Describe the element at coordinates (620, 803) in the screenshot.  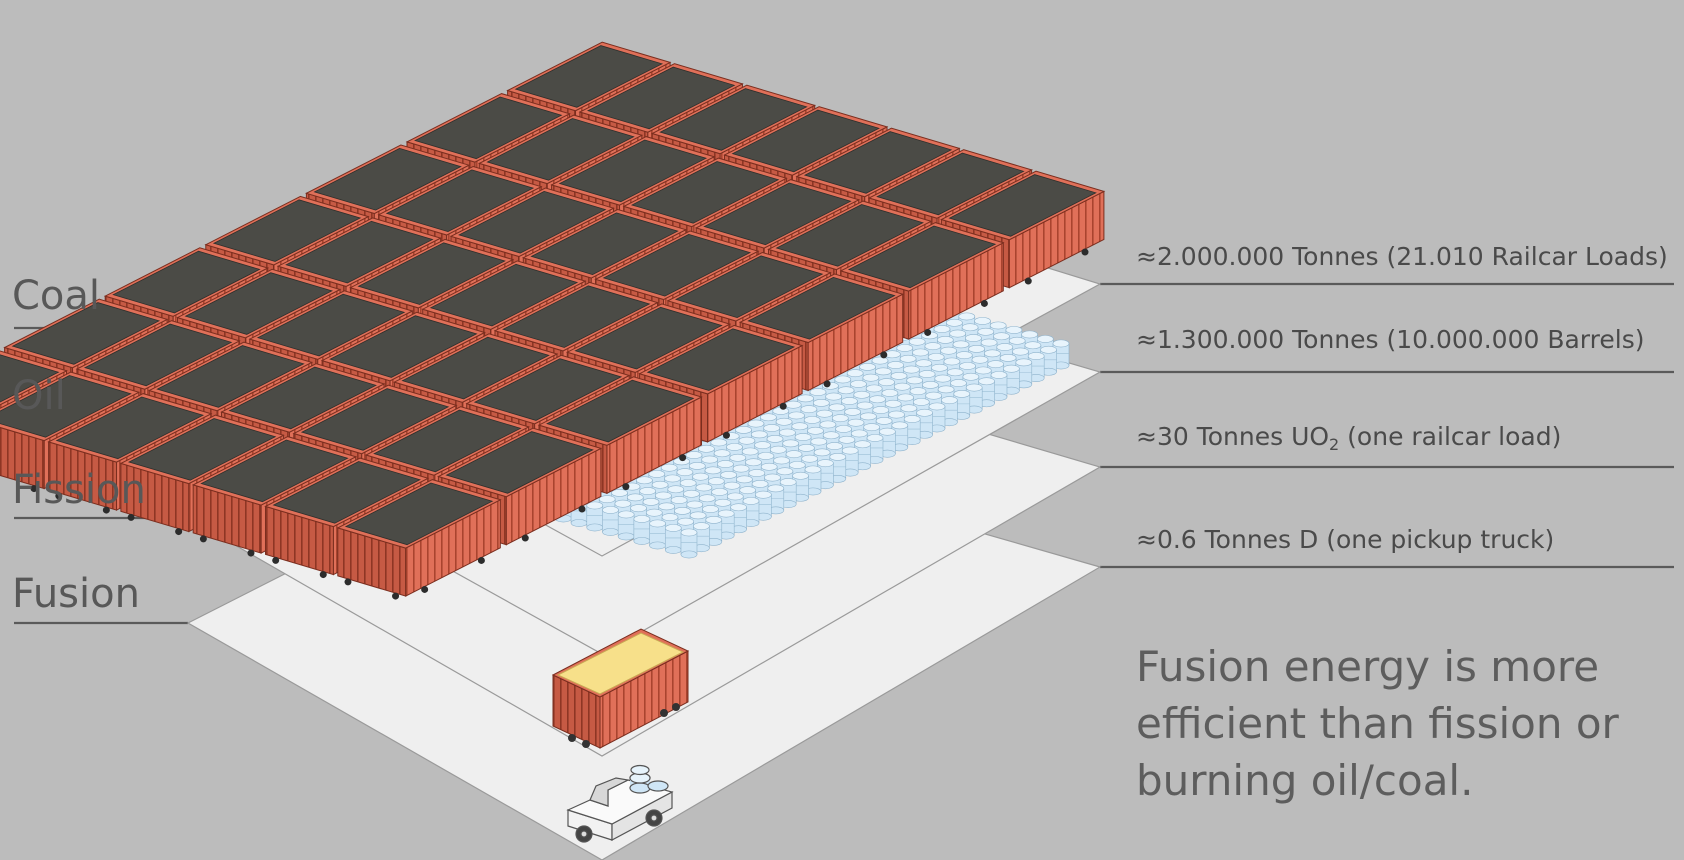
I see `pickup-truck-icon` at that location.